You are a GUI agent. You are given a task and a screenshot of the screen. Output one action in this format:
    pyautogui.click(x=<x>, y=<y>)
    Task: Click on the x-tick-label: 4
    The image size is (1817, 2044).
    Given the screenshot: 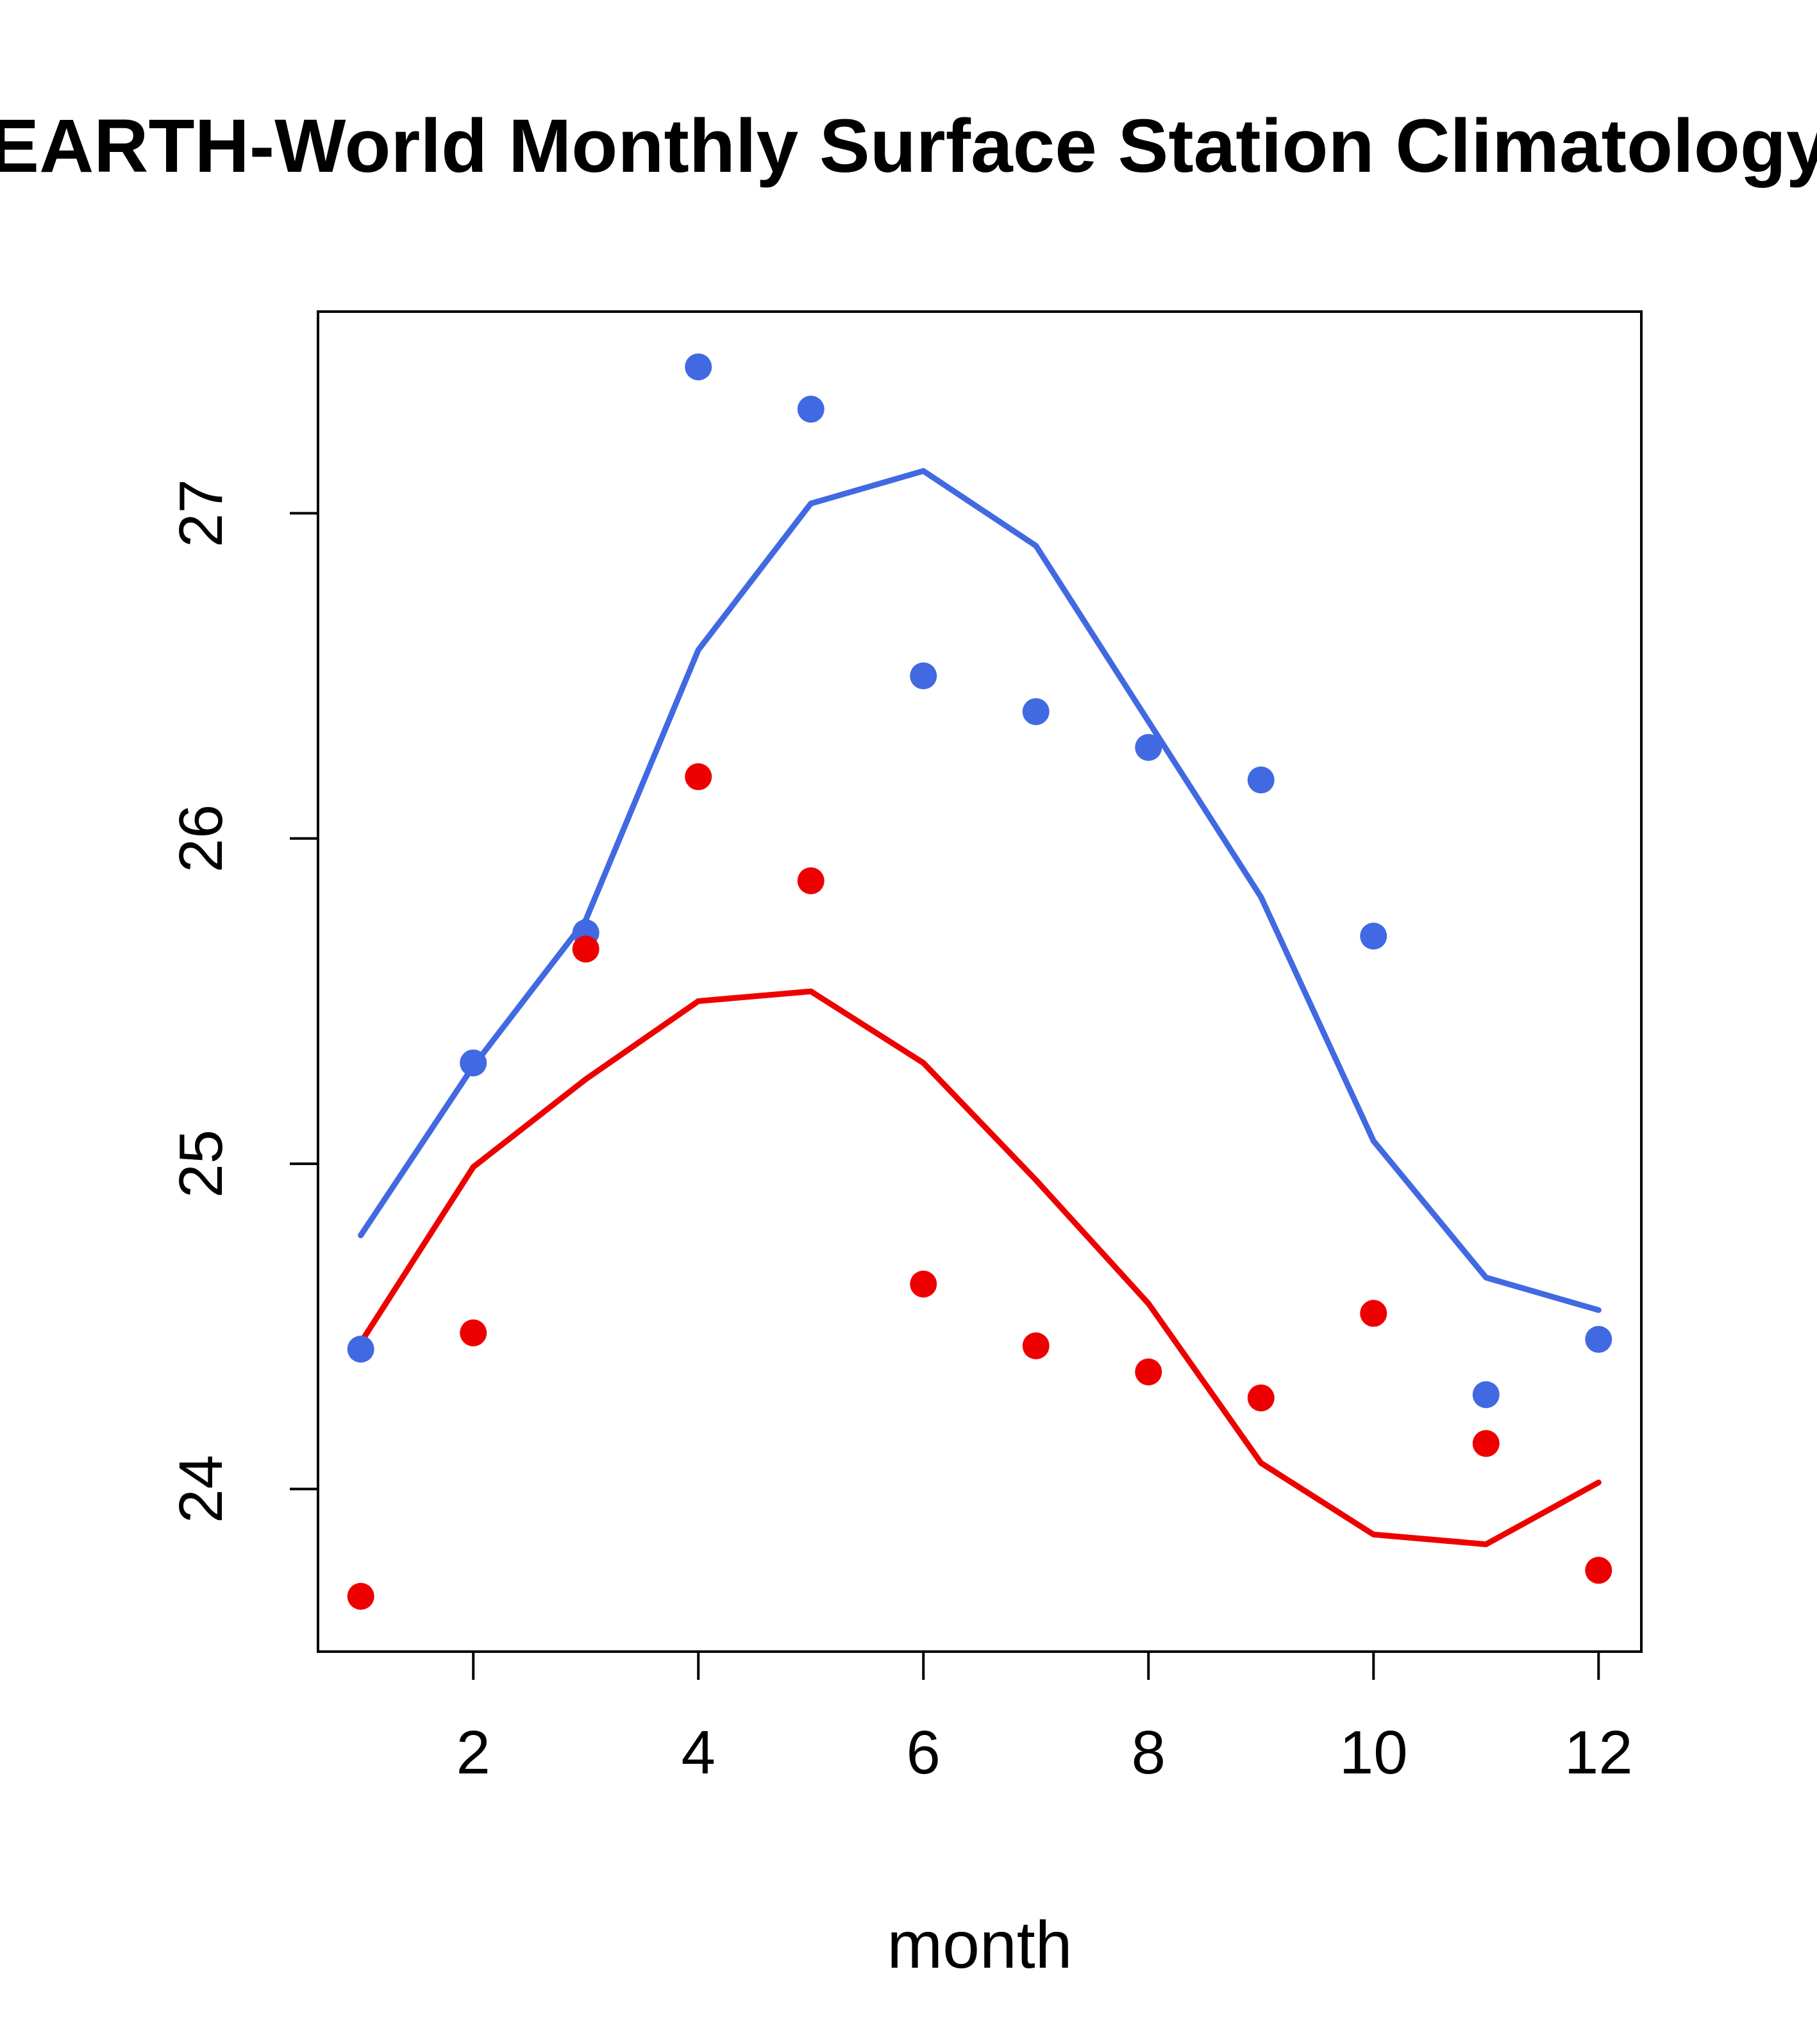 What is the action you would take?
    pyautogui.click(x=699, y=1753)
    